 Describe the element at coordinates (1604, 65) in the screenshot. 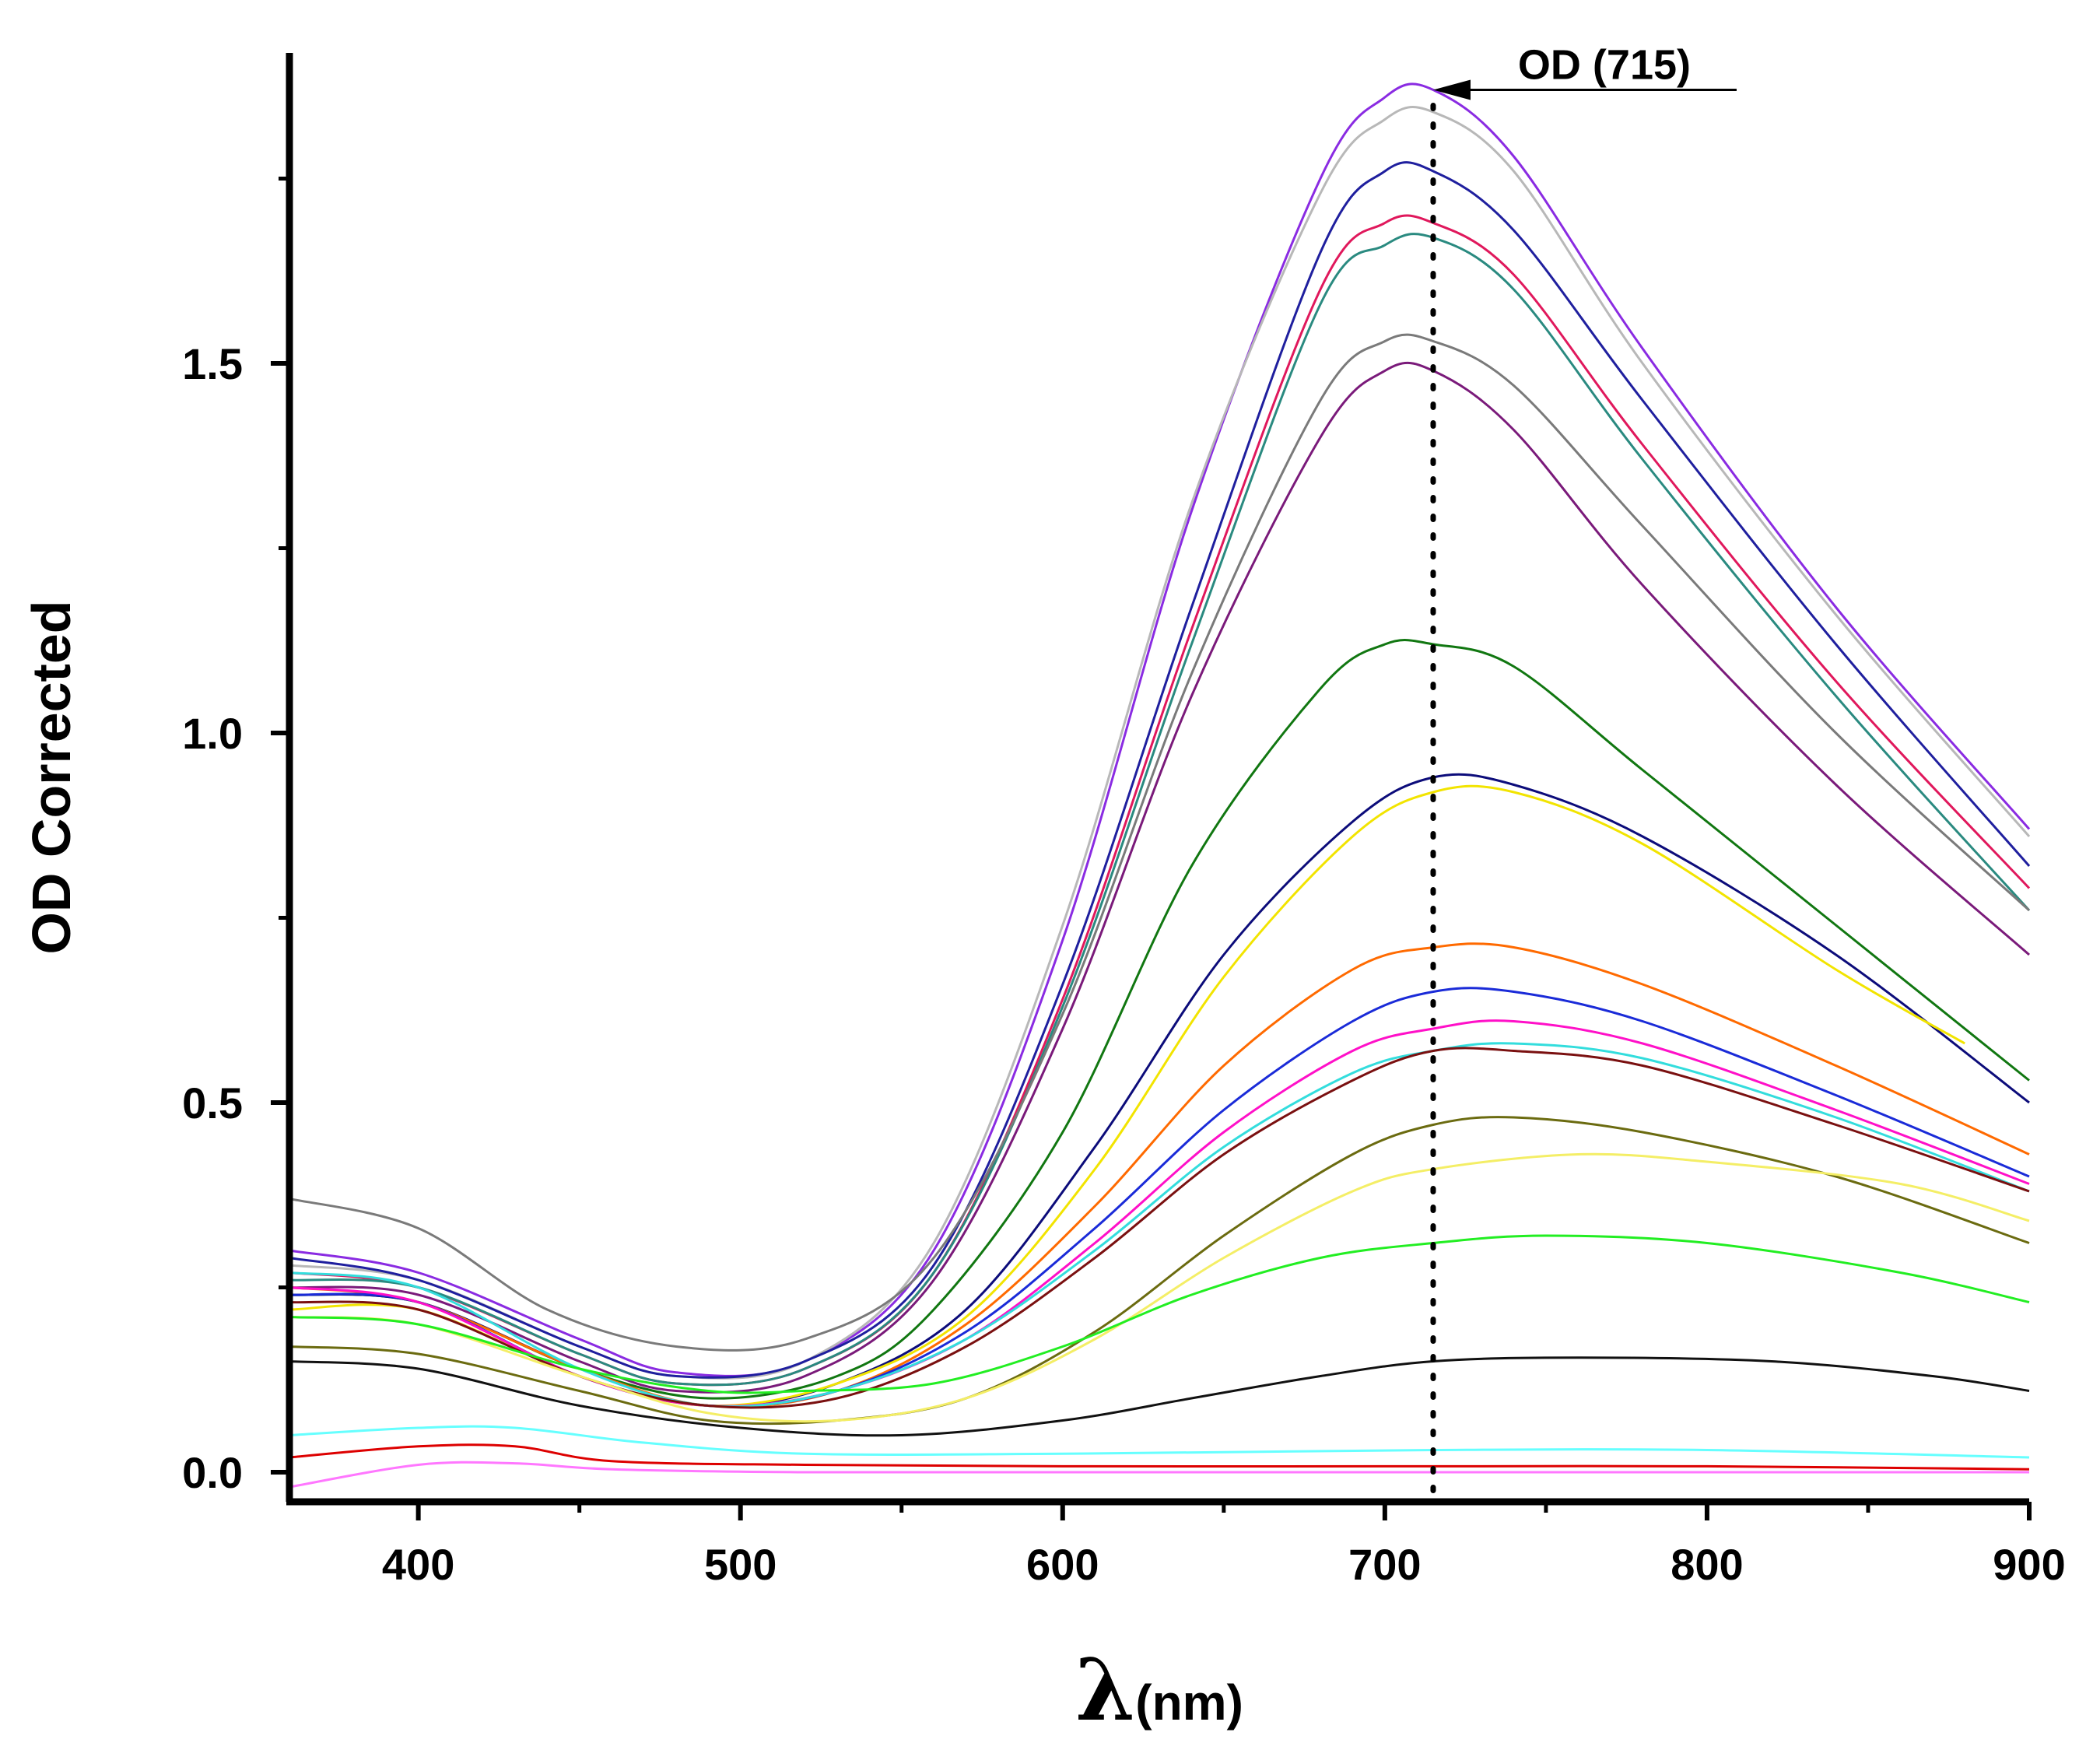

I see `od715-annotation-label: OD (715)` at that location.